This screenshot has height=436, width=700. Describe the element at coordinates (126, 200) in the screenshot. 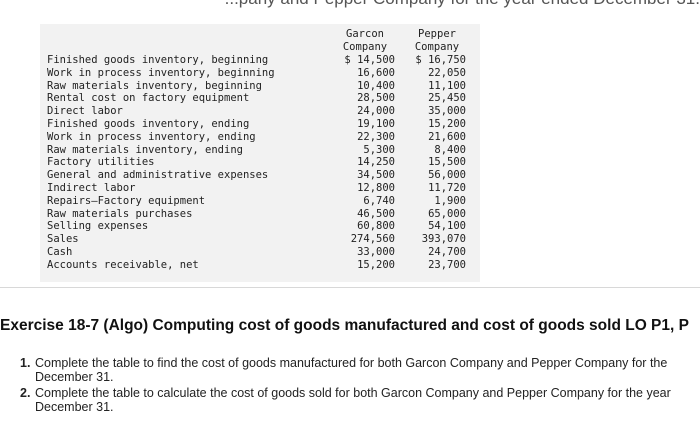

I see `row-label: Repairs—Factory equipment` at that location.